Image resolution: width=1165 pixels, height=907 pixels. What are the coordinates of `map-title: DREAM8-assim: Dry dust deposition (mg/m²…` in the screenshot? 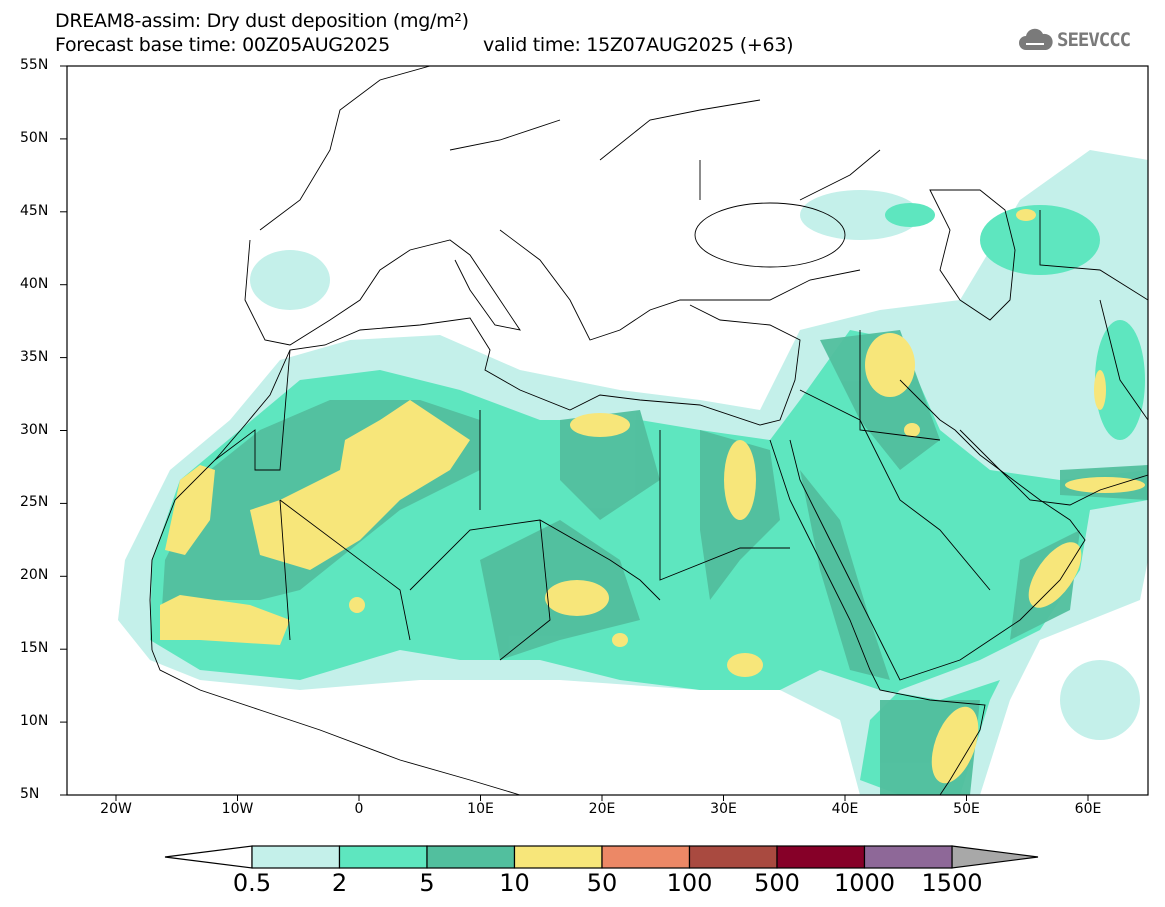 It's located at (262, 21).